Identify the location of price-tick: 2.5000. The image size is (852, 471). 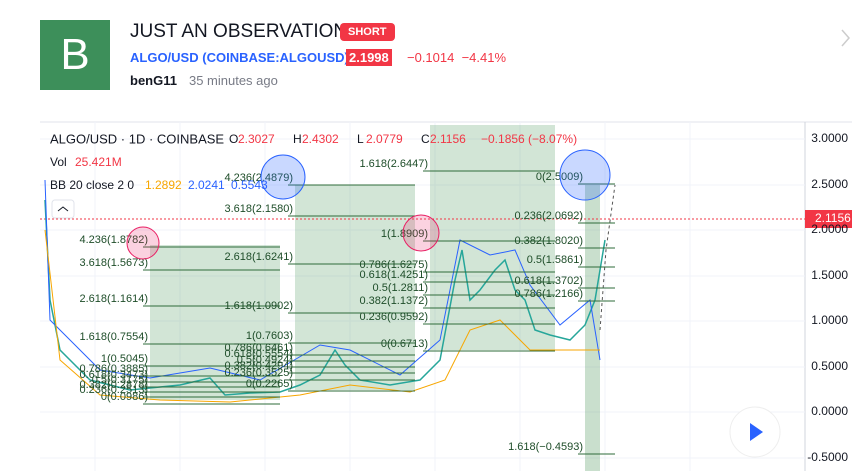
(829, 184).